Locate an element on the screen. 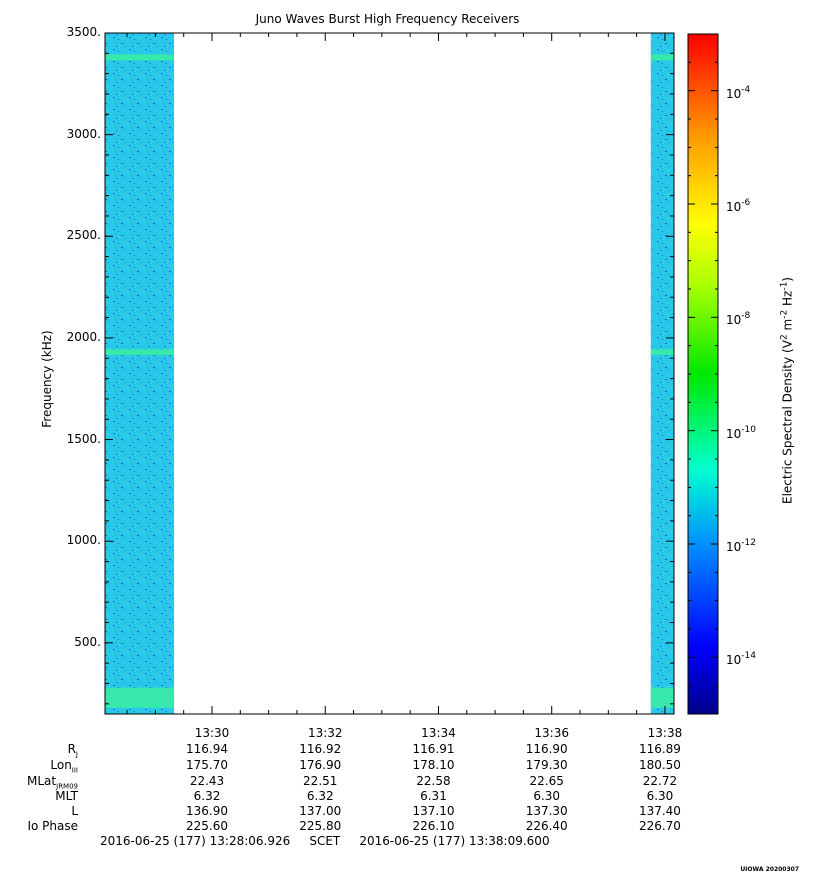  ephemeris-value: 225.80 is located at coordinates (320, 826).